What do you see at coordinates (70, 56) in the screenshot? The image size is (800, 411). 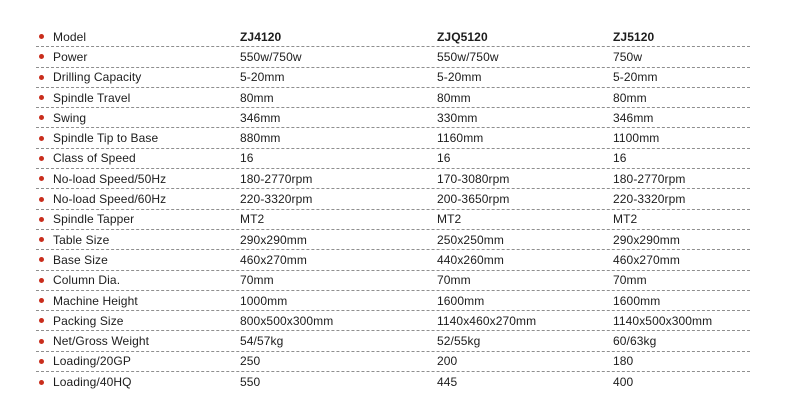 I see `row-label: Power` at bounding box center [70, 56].